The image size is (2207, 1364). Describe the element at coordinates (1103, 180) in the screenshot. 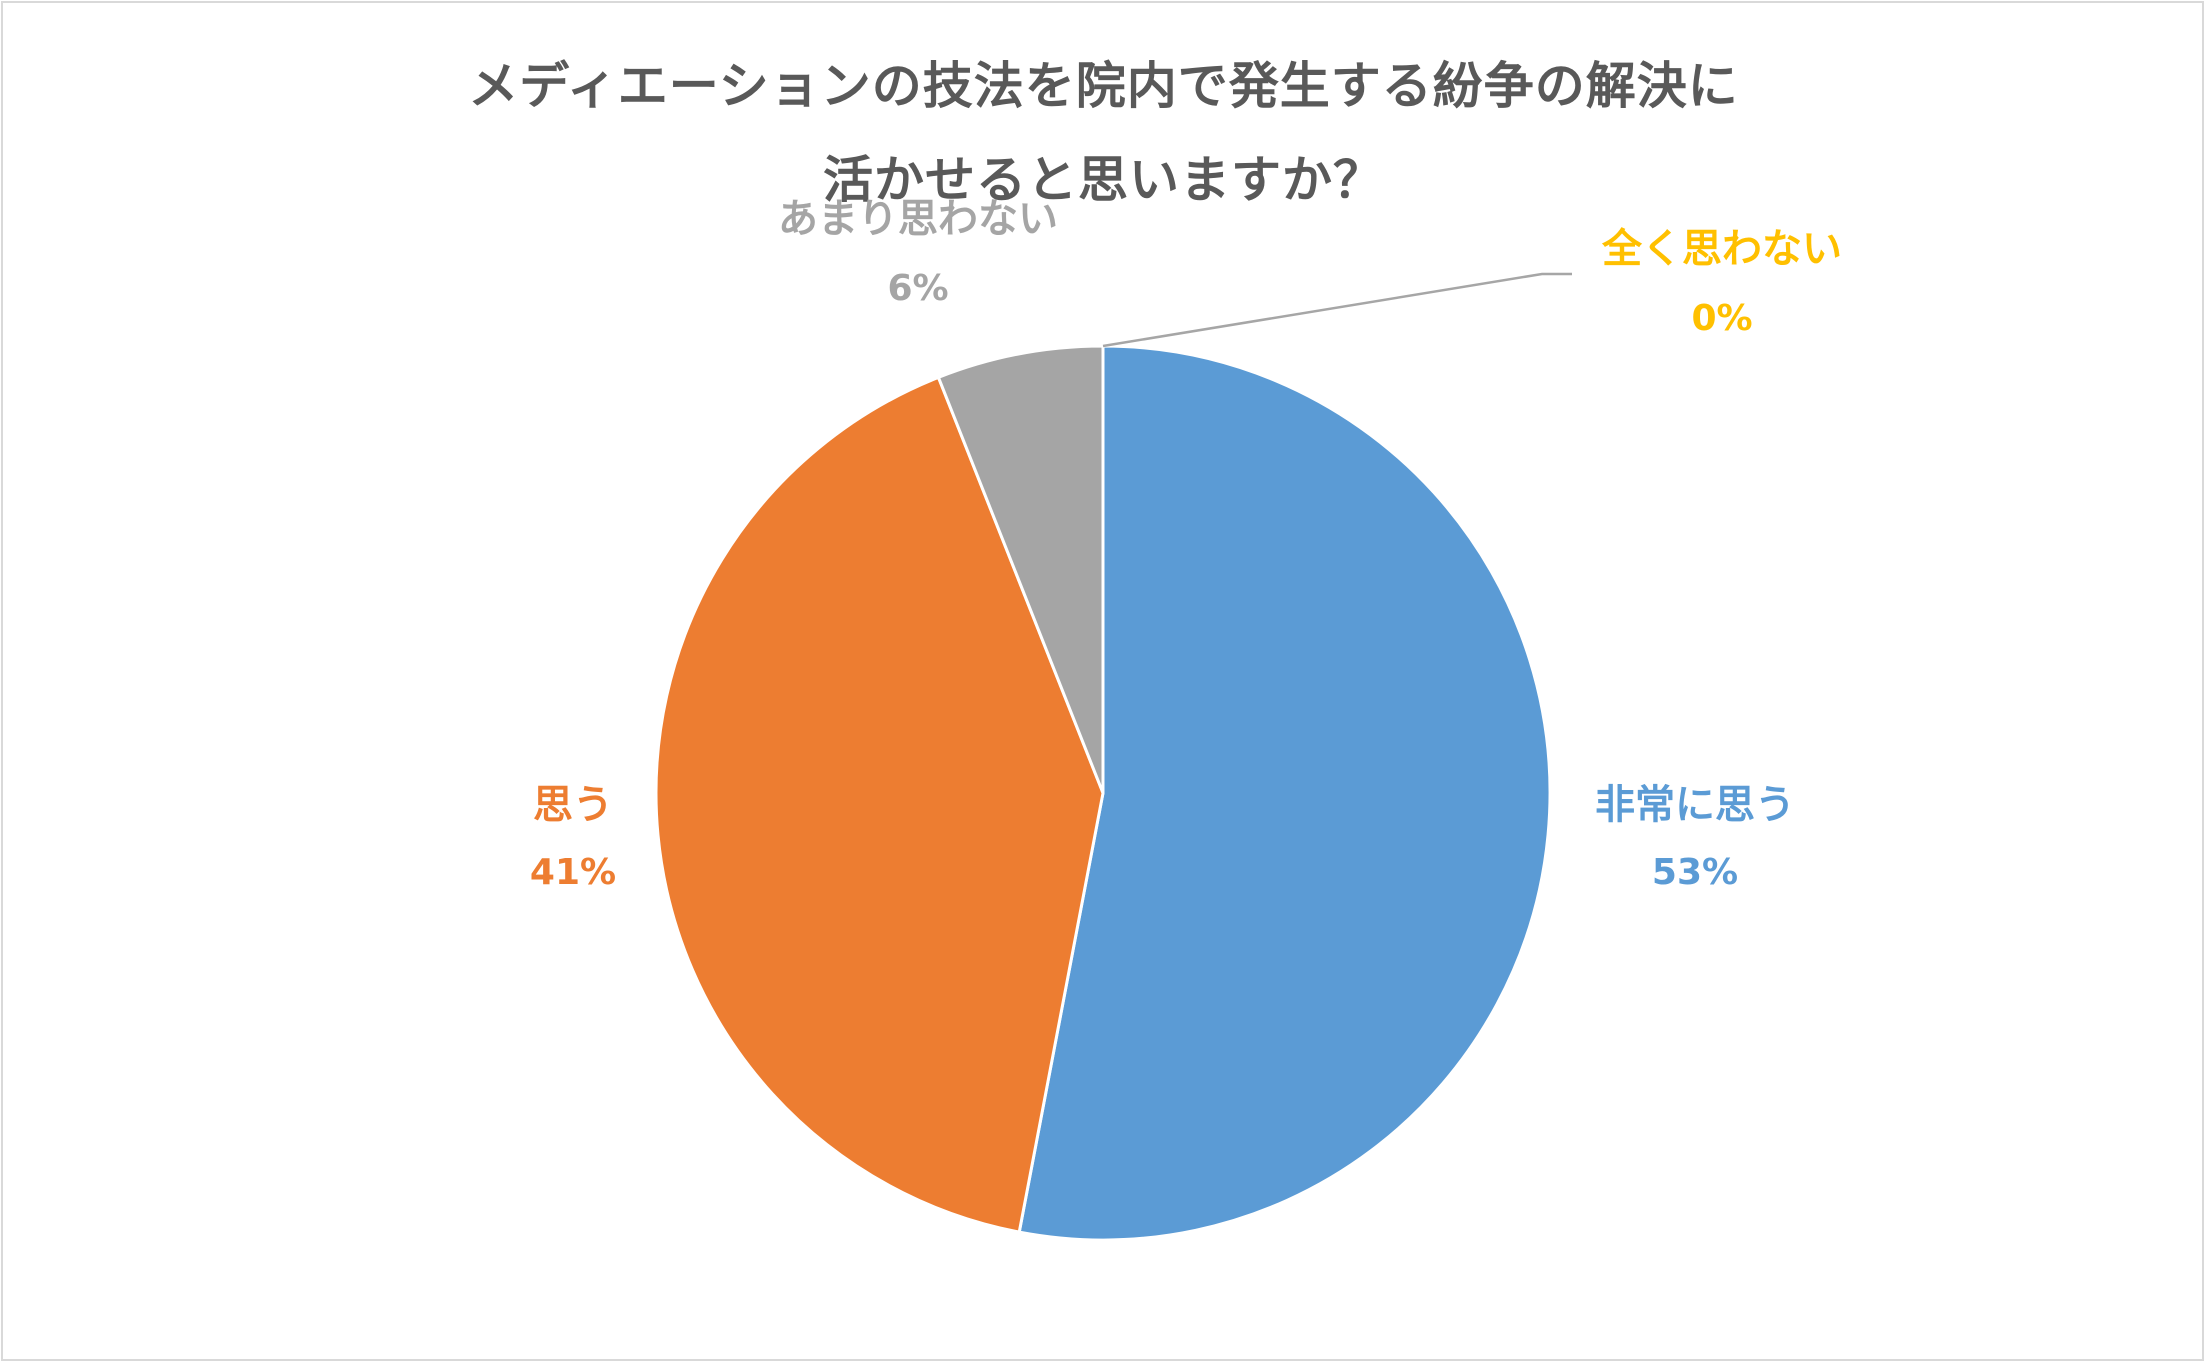

I see `chart-title-line-2: 活かせると思いますか？` at that location.